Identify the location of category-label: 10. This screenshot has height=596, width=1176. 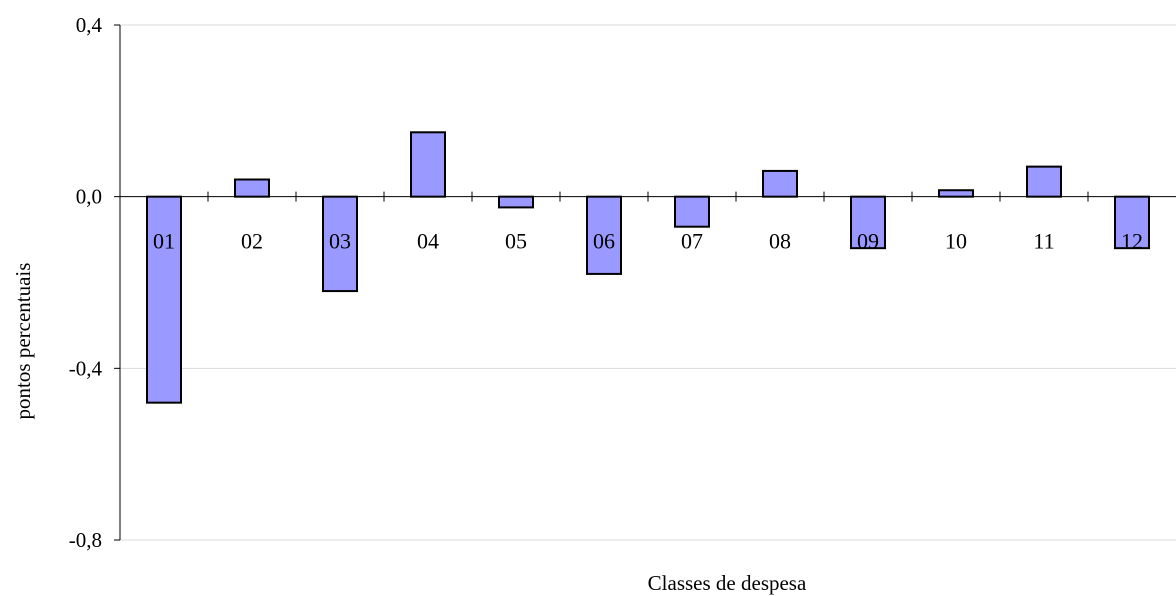
(956, 241).